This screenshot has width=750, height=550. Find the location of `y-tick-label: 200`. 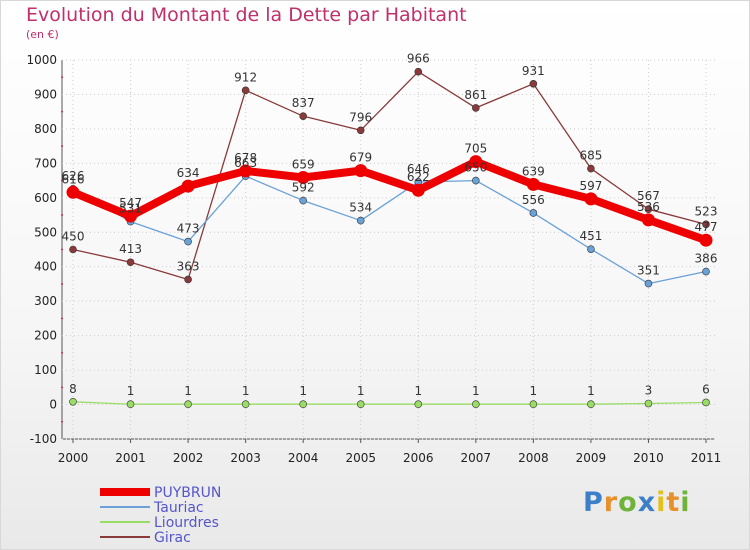

y-tick-label: 200 is located at coordinates (45, 336).